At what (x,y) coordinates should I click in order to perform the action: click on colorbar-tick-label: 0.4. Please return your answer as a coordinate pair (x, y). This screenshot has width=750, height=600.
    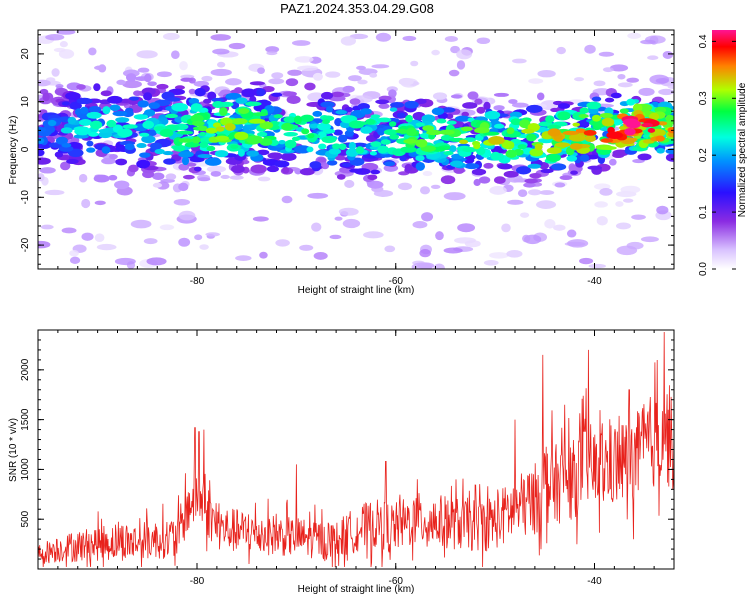
    Looking at the image, I should click on (703, 41).